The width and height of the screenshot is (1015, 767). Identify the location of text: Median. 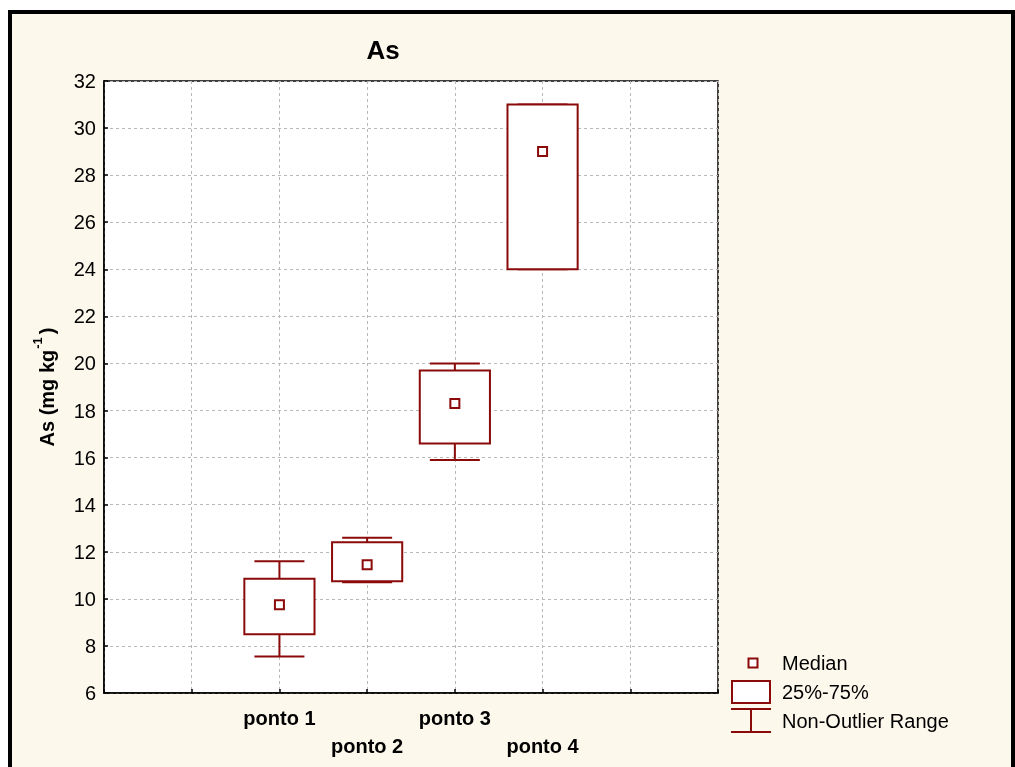
(815, 662).